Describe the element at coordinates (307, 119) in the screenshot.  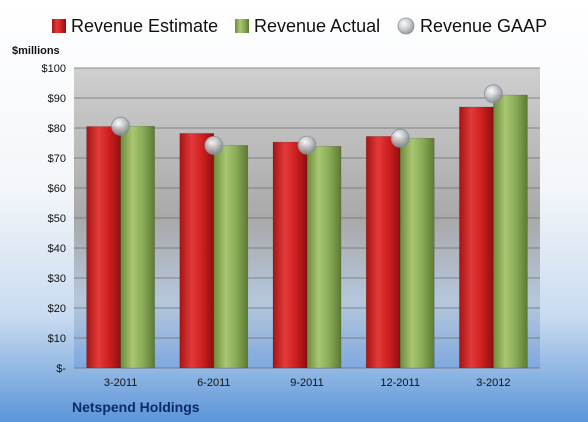
I see `gaap-markers` at that location.